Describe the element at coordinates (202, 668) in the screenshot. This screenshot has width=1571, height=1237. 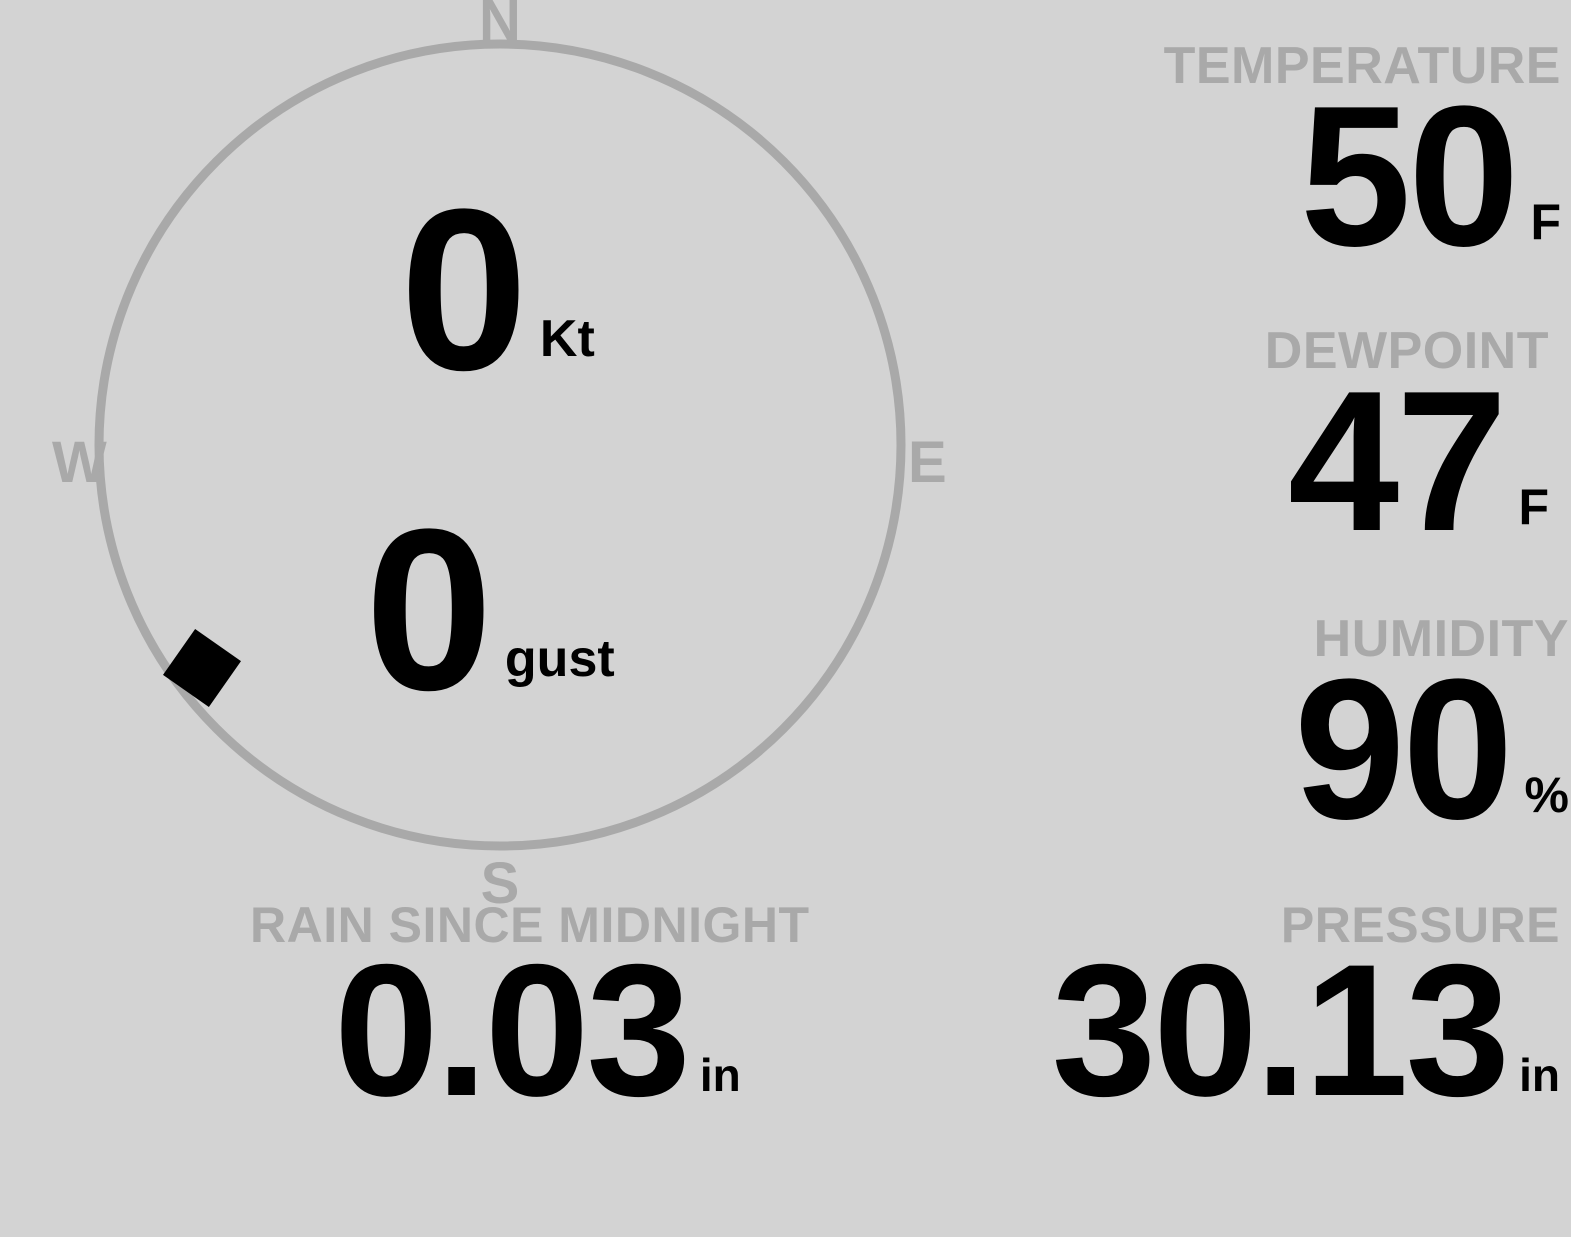
I see `wind-direction-marker` at that location.